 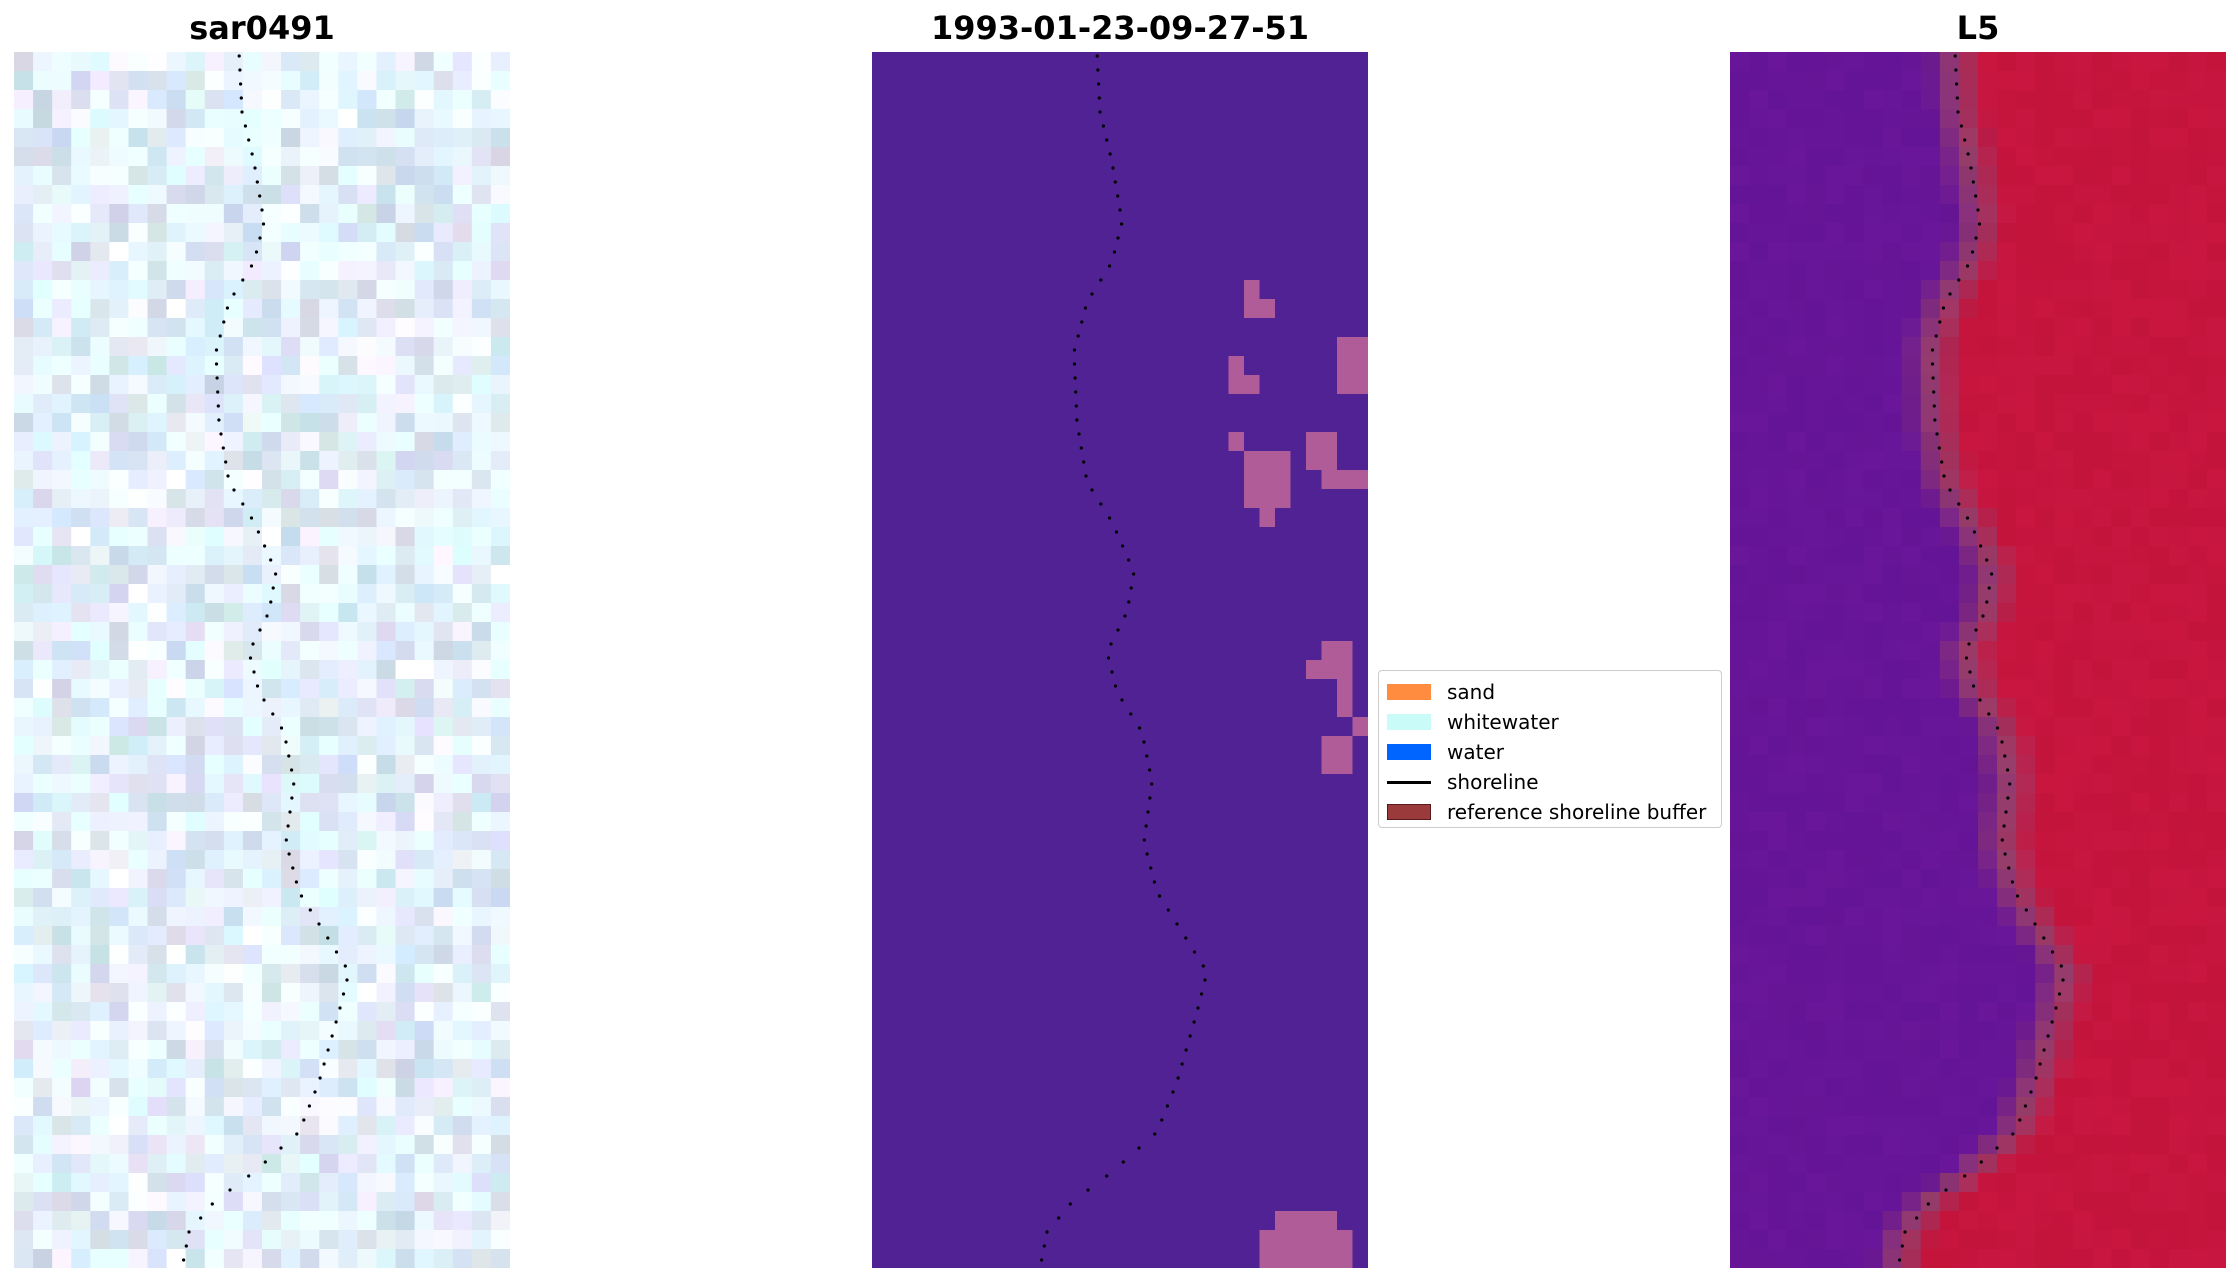 I want to click on legend-label: sand, so click(x=1471, y=692).